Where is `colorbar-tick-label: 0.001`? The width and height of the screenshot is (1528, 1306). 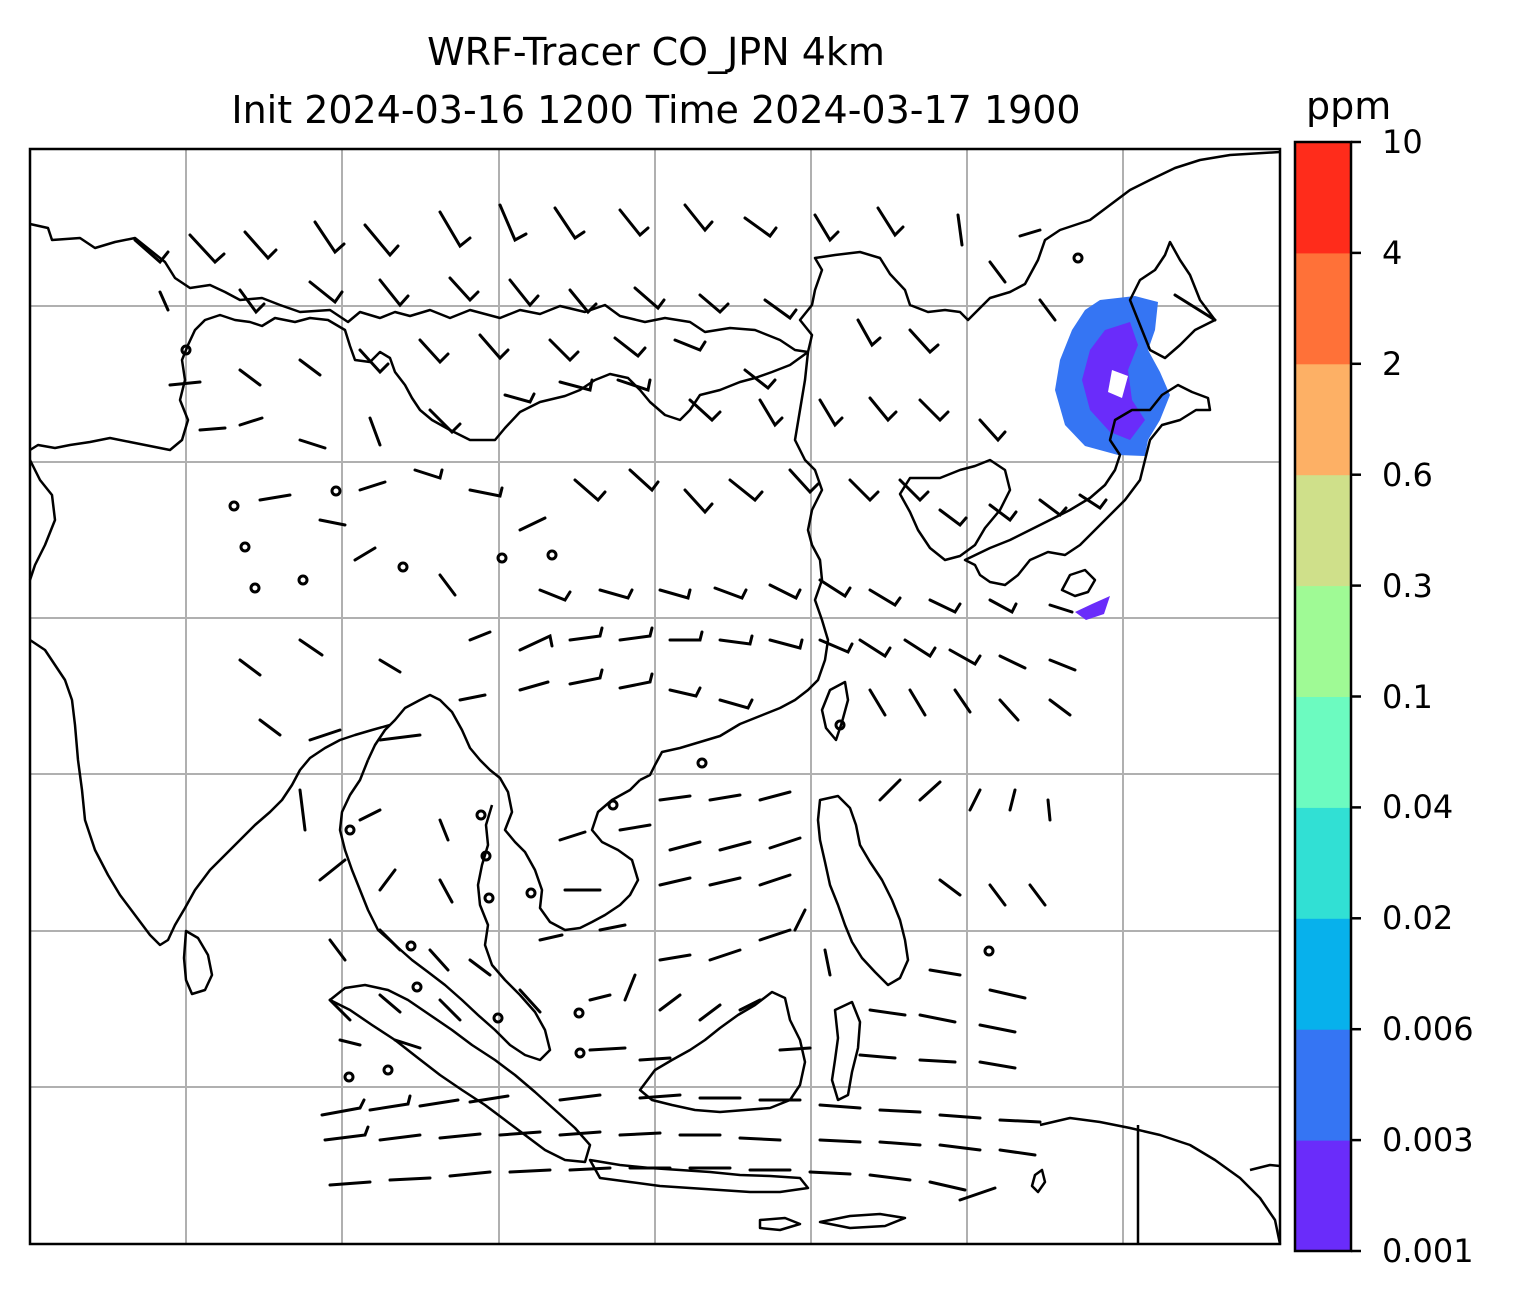 colorbar-tick-label: 0.001 is located at coordinates (1428, 1251).